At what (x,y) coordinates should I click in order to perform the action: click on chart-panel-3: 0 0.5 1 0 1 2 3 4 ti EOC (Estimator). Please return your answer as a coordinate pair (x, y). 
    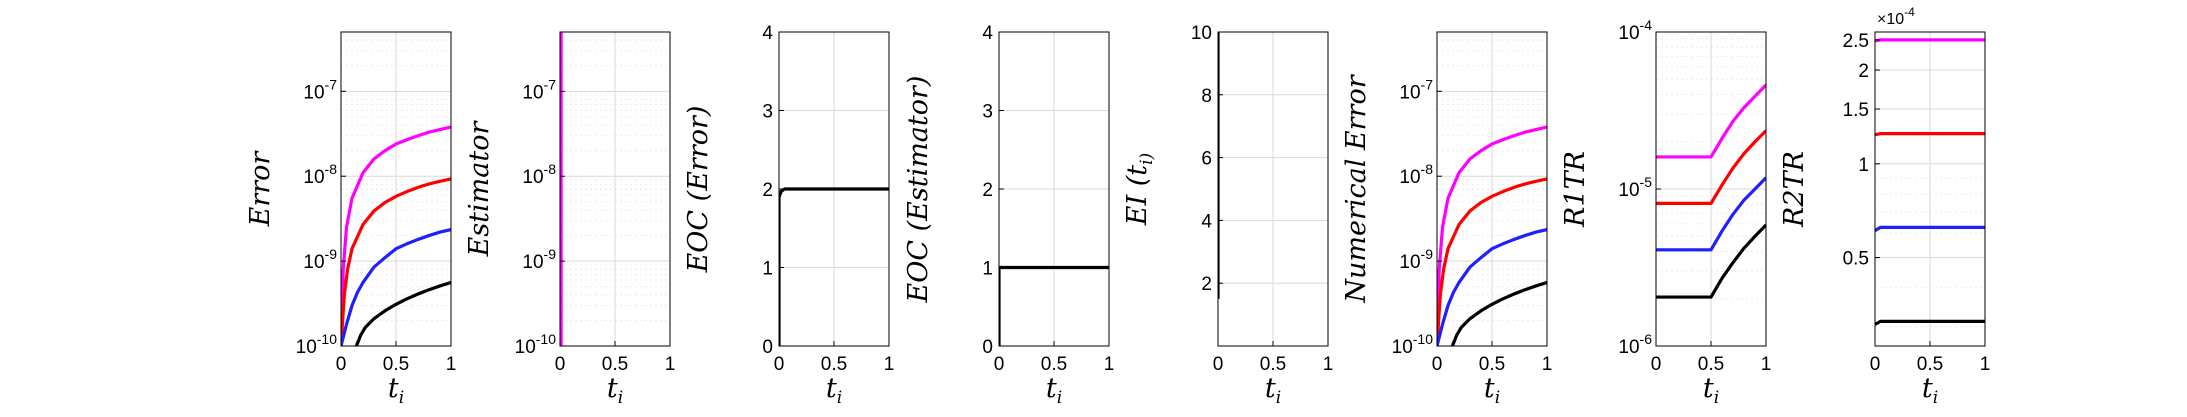
    Looking at the image, I should click on (1008, 215).